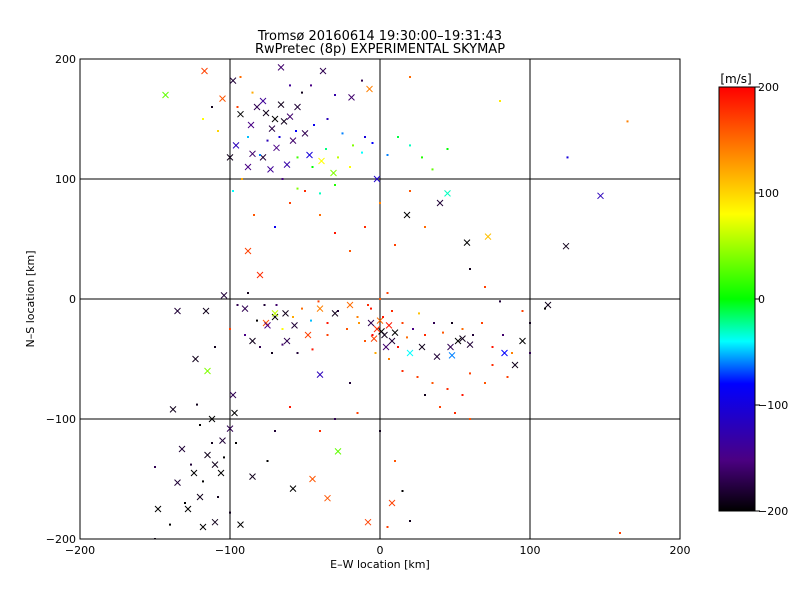  I want to click on x-tick-label: 100, so click(530, 550).